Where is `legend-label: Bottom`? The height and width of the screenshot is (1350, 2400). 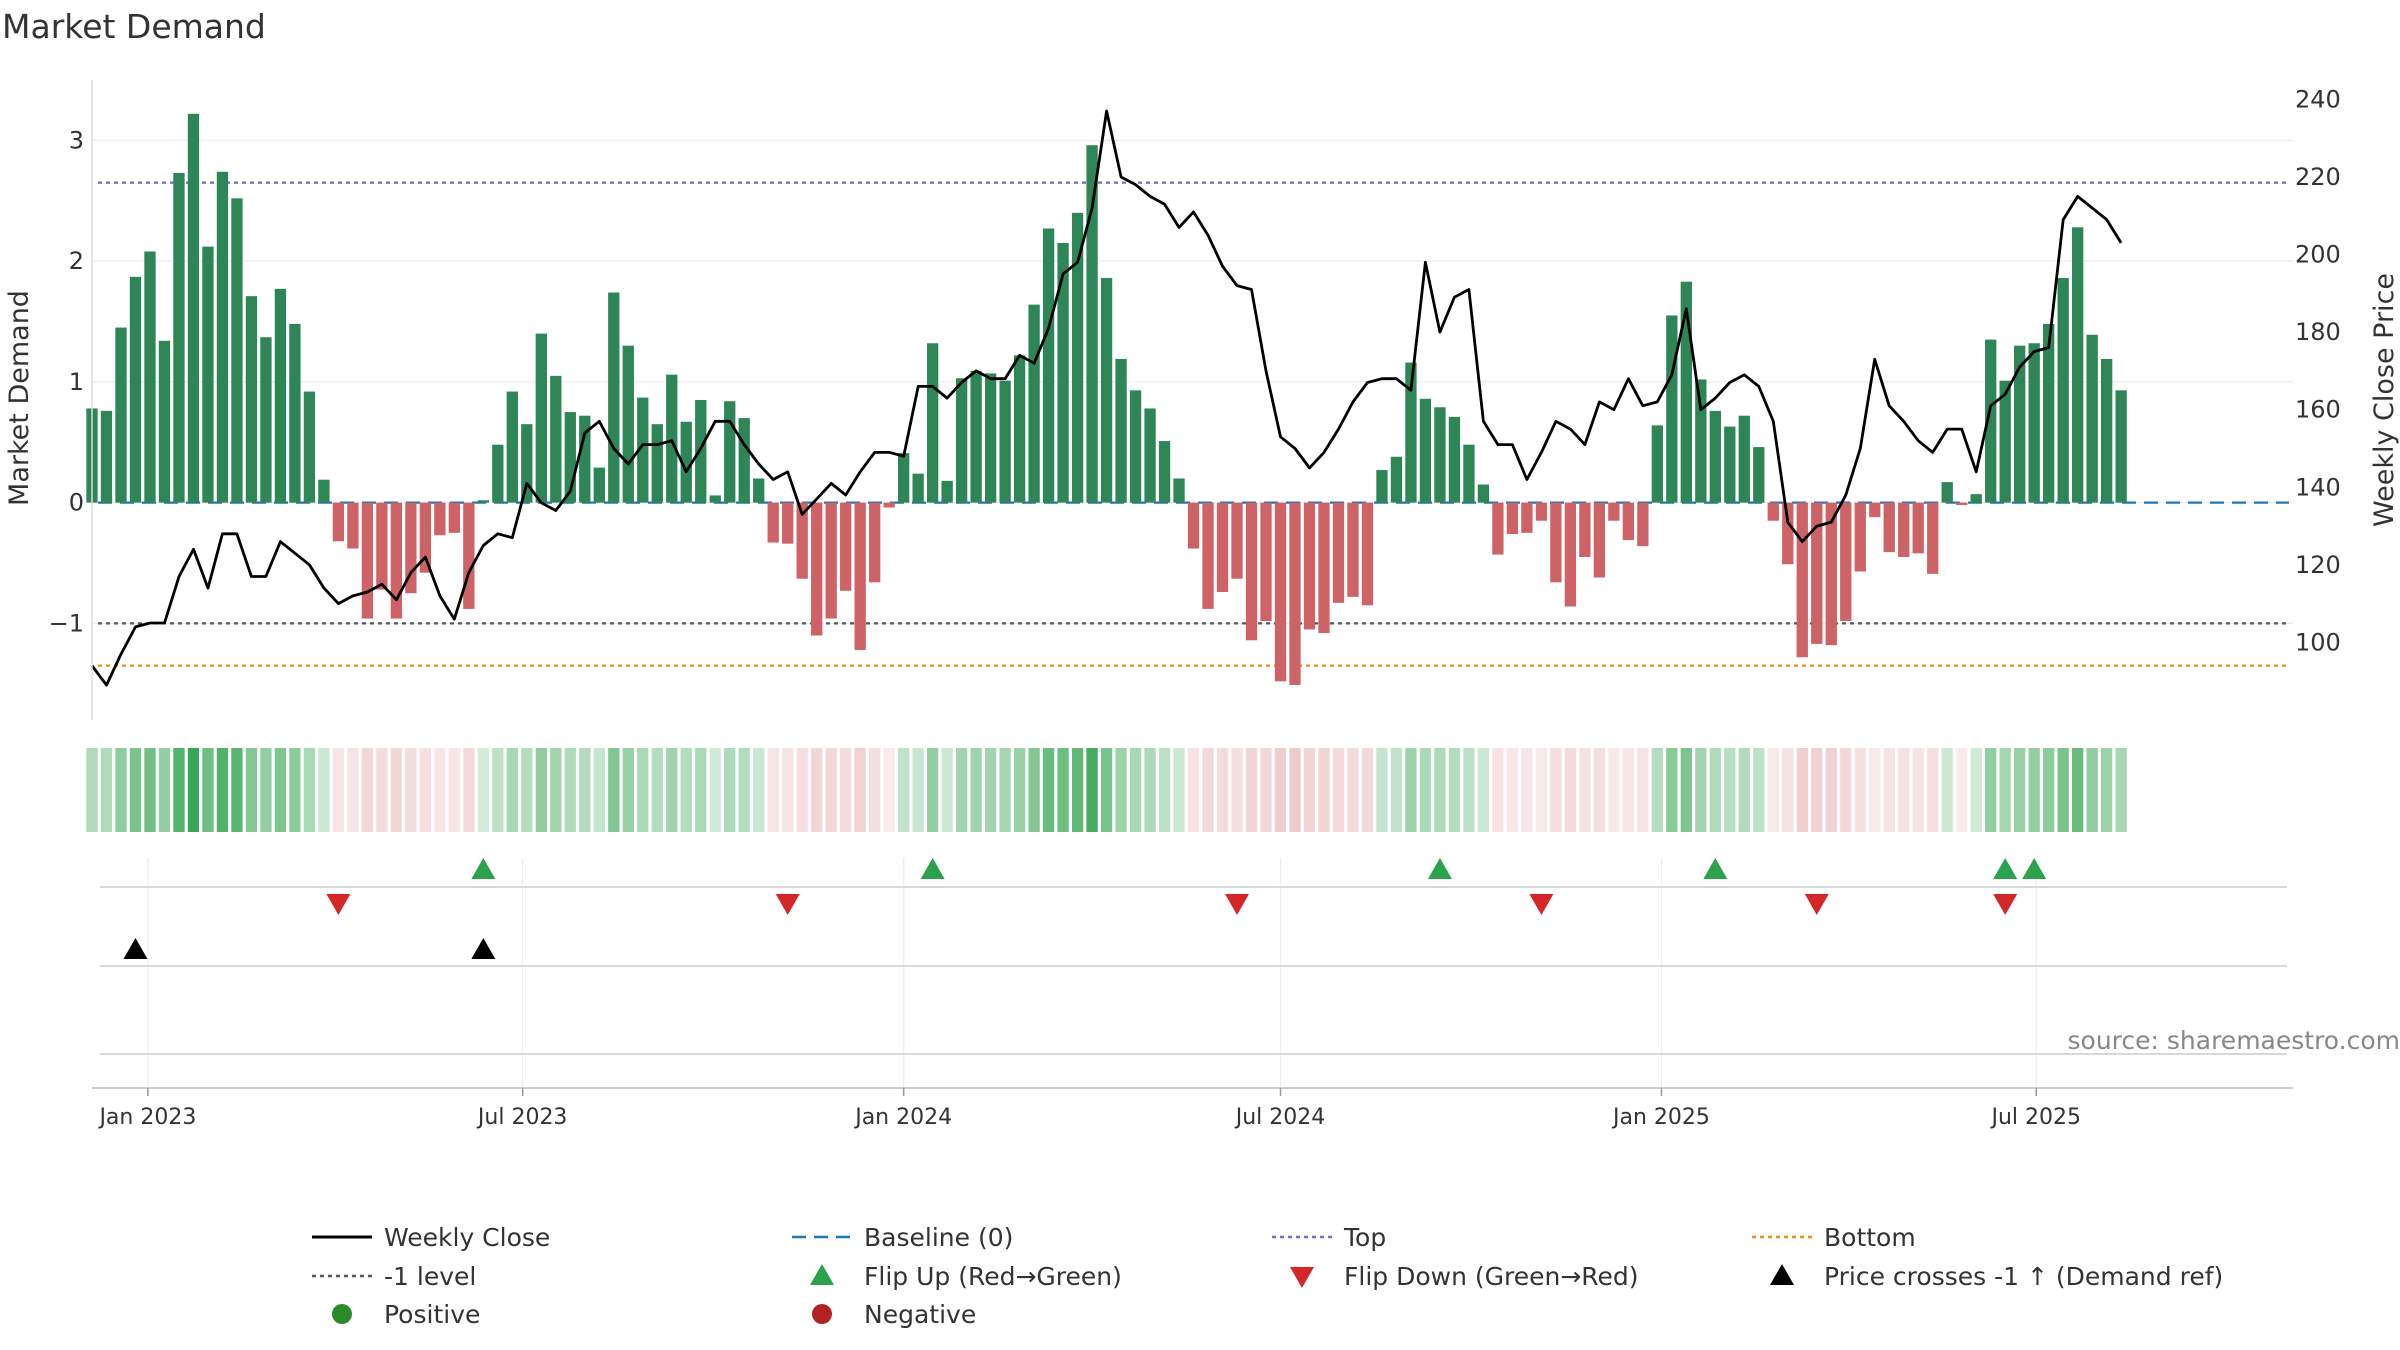
legend-label: Bottom is located at coordinates (1870, 1237).